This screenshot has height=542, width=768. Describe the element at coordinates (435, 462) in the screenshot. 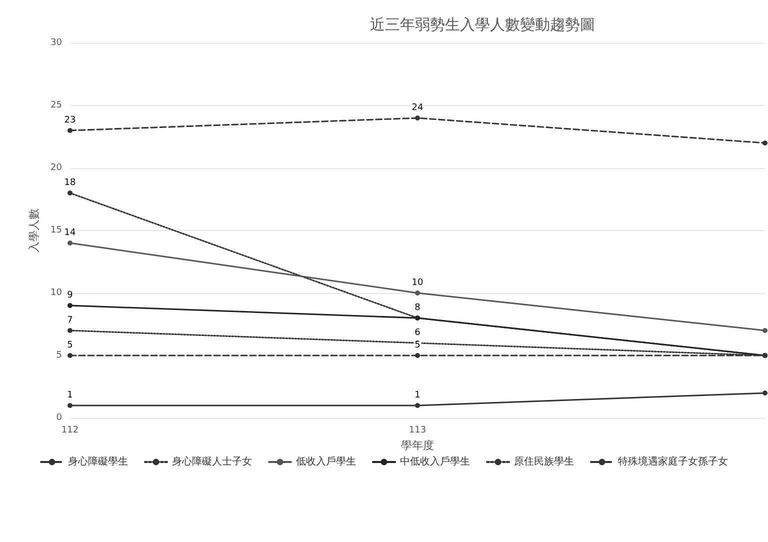

I see `legend-label: 中低收入戶學生` at that location.